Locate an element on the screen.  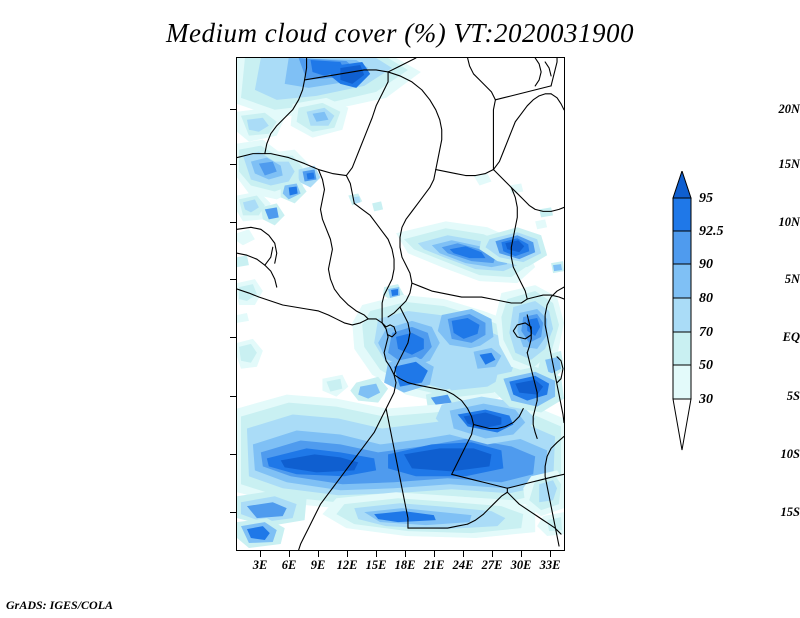
grads-credit: GrADS: IGES/COLA is located at coordinates (60, 605).